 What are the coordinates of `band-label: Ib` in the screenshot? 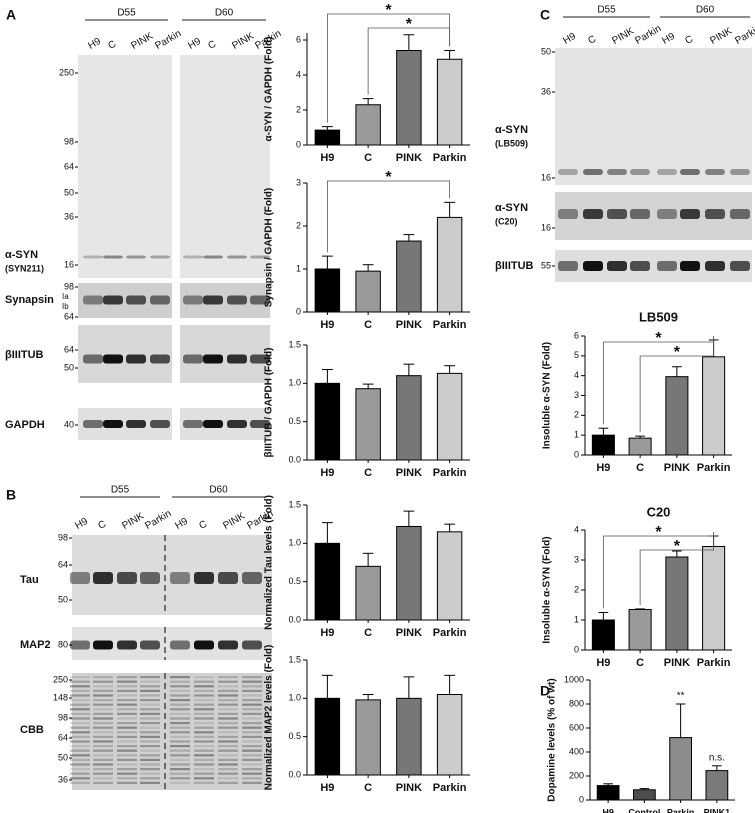 It's located at (65, 306).